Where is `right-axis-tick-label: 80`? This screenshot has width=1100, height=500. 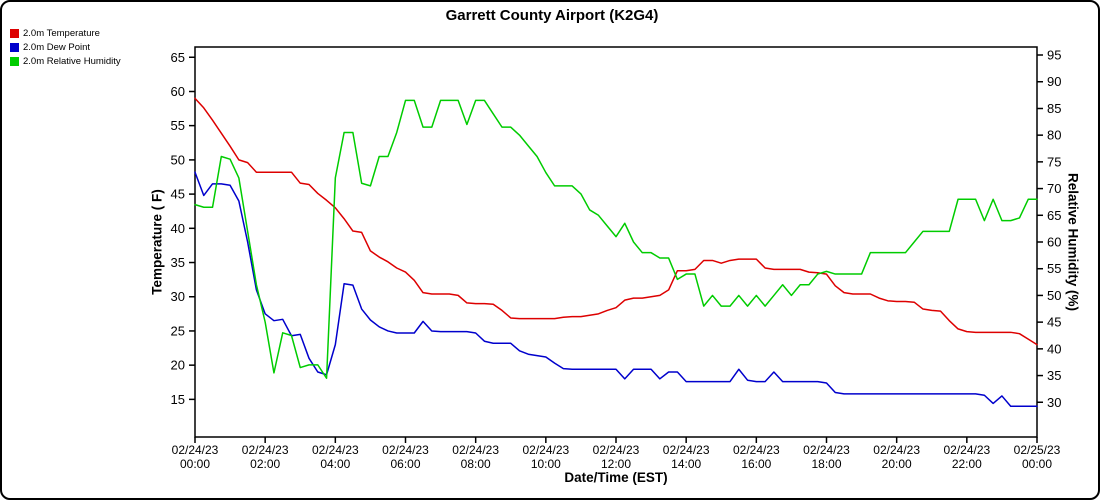 right-axis-tick-label: 80 is located at coordinates (1054, 135).